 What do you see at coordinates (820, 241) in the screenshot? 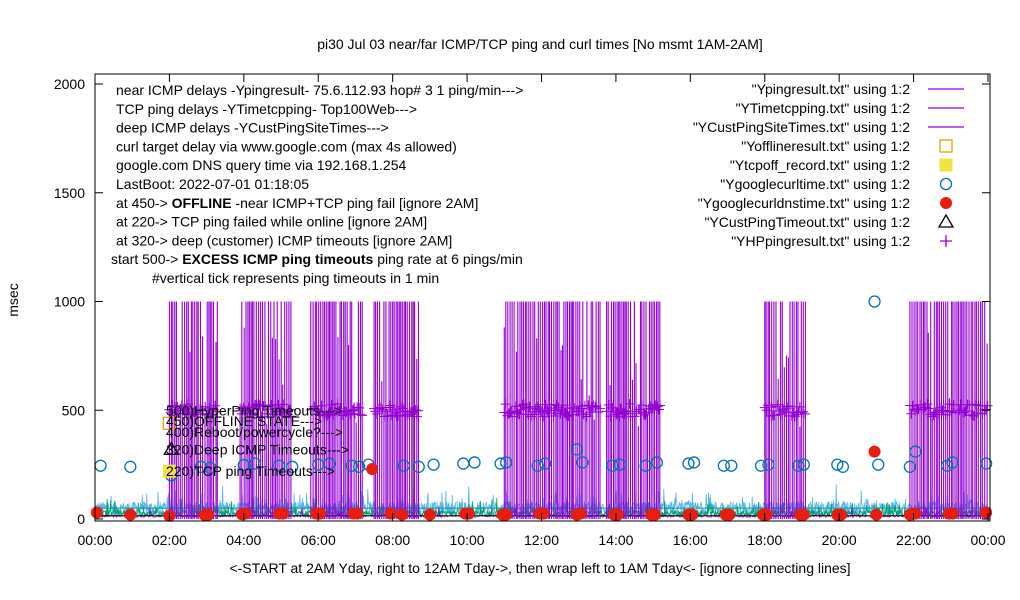
I see `legend-label: "YHPpingresult.txt" using 1:2` at bounding box center [820, 241].